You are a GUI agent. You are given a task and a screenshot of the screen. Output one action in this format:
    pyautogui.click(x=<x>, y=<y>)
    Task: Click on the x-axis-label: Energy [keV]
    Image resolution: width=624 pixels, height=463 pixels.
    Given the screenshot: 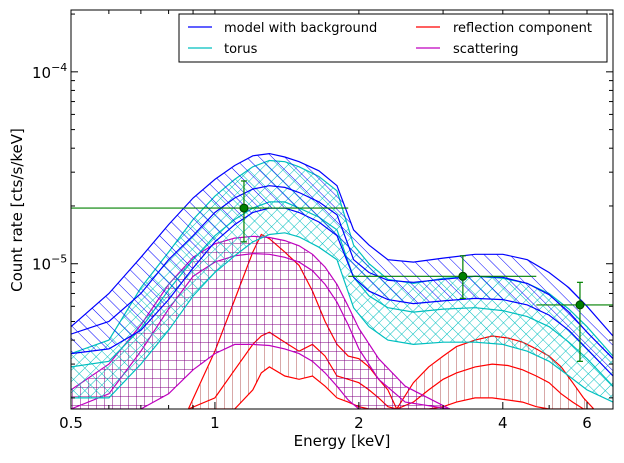 What is the action you would take?
    pyautogui.click(x=342, y=441)
    